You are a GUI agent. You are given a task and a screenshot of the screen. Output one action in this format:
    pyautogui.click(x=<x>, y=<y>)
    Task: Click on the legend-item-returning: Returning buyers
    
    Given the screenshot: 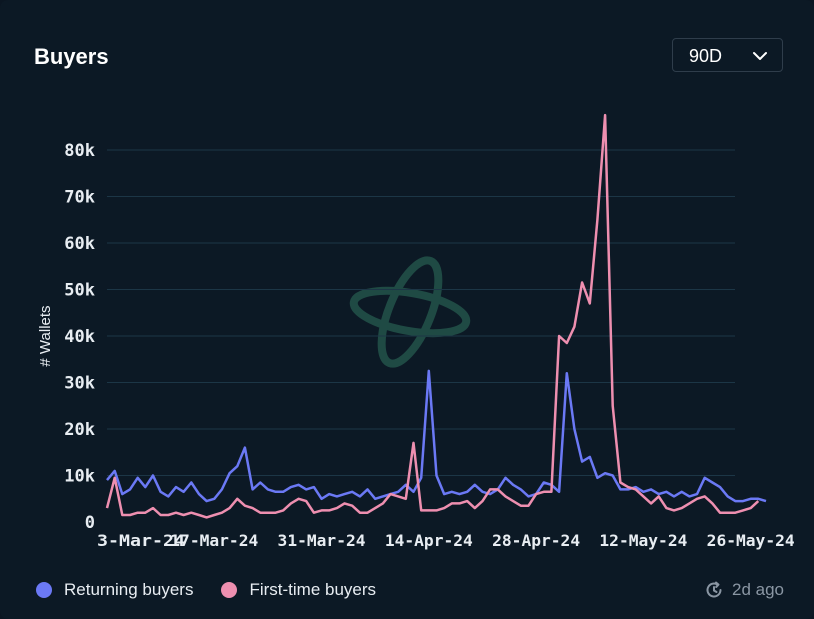 What is the action you would take?
    pyautogui.click(x=114, y=590)
    